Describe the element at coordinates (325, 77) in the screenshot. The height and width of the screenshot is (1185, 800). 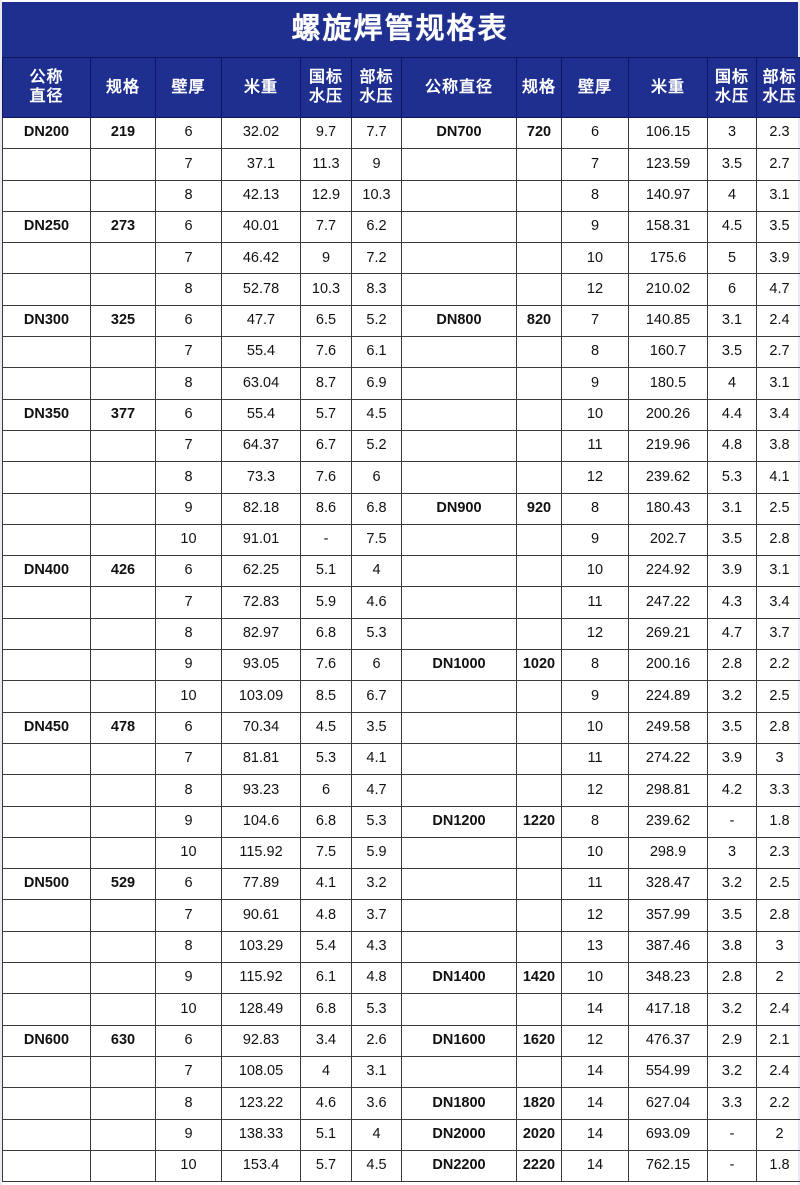
I see `col-header-text: 国标` at that location.